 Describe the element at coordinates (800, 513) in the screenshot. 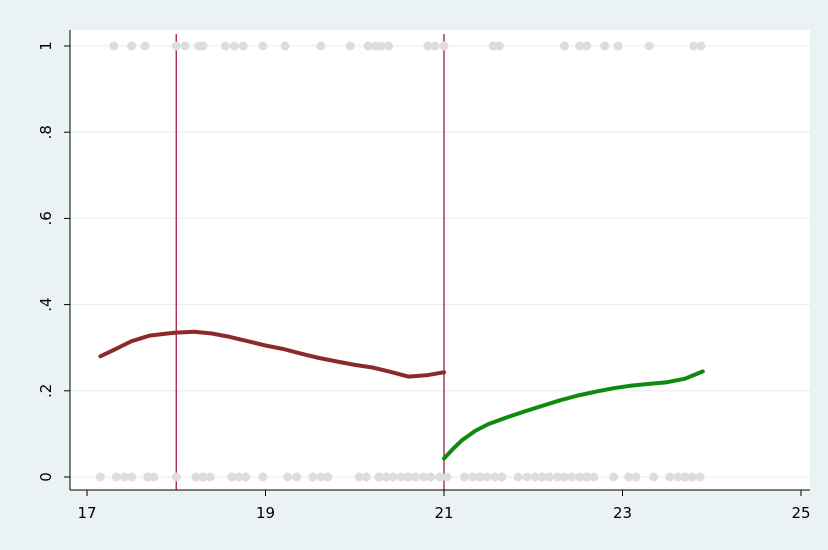

I see `x-tick-label: 25` at that location.